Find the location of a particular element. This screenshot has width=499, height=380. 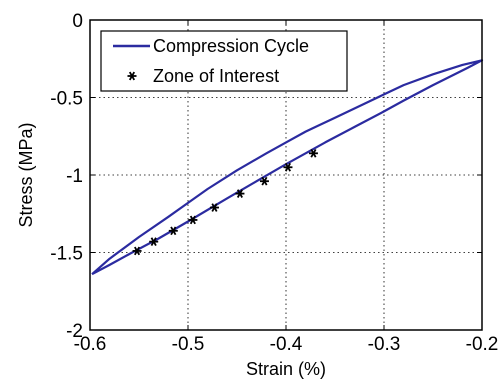

y-tick-label: -1.5 is located at coordinates (66, 254).